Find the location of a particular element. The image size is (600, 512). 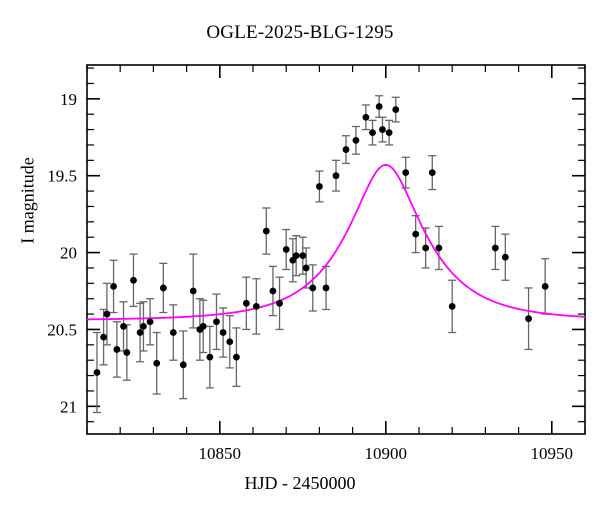

x-tick-label: 10900 is located at coordinates (386, 453).